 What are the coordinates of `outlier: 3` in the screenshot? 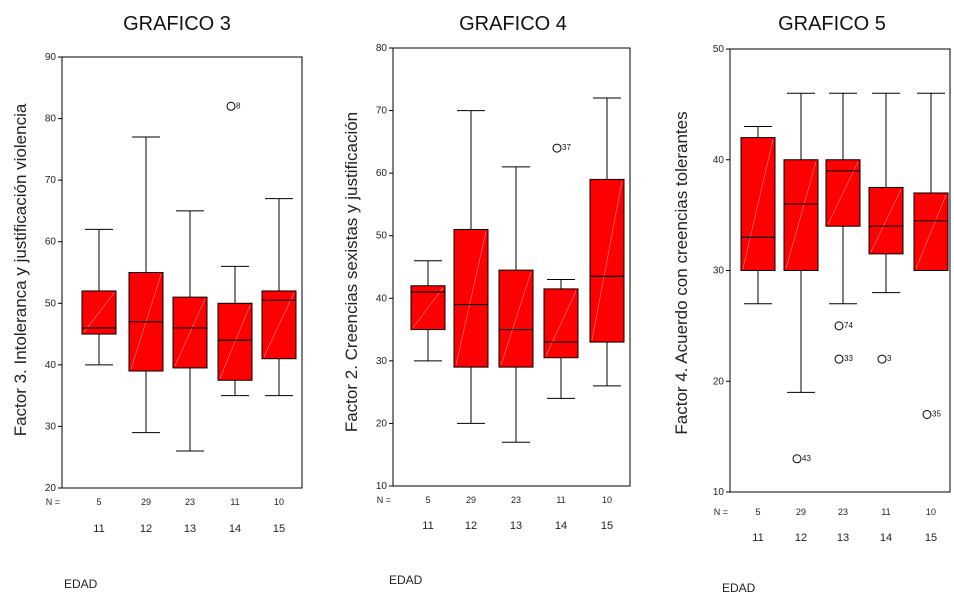 It's located at (884, 359).